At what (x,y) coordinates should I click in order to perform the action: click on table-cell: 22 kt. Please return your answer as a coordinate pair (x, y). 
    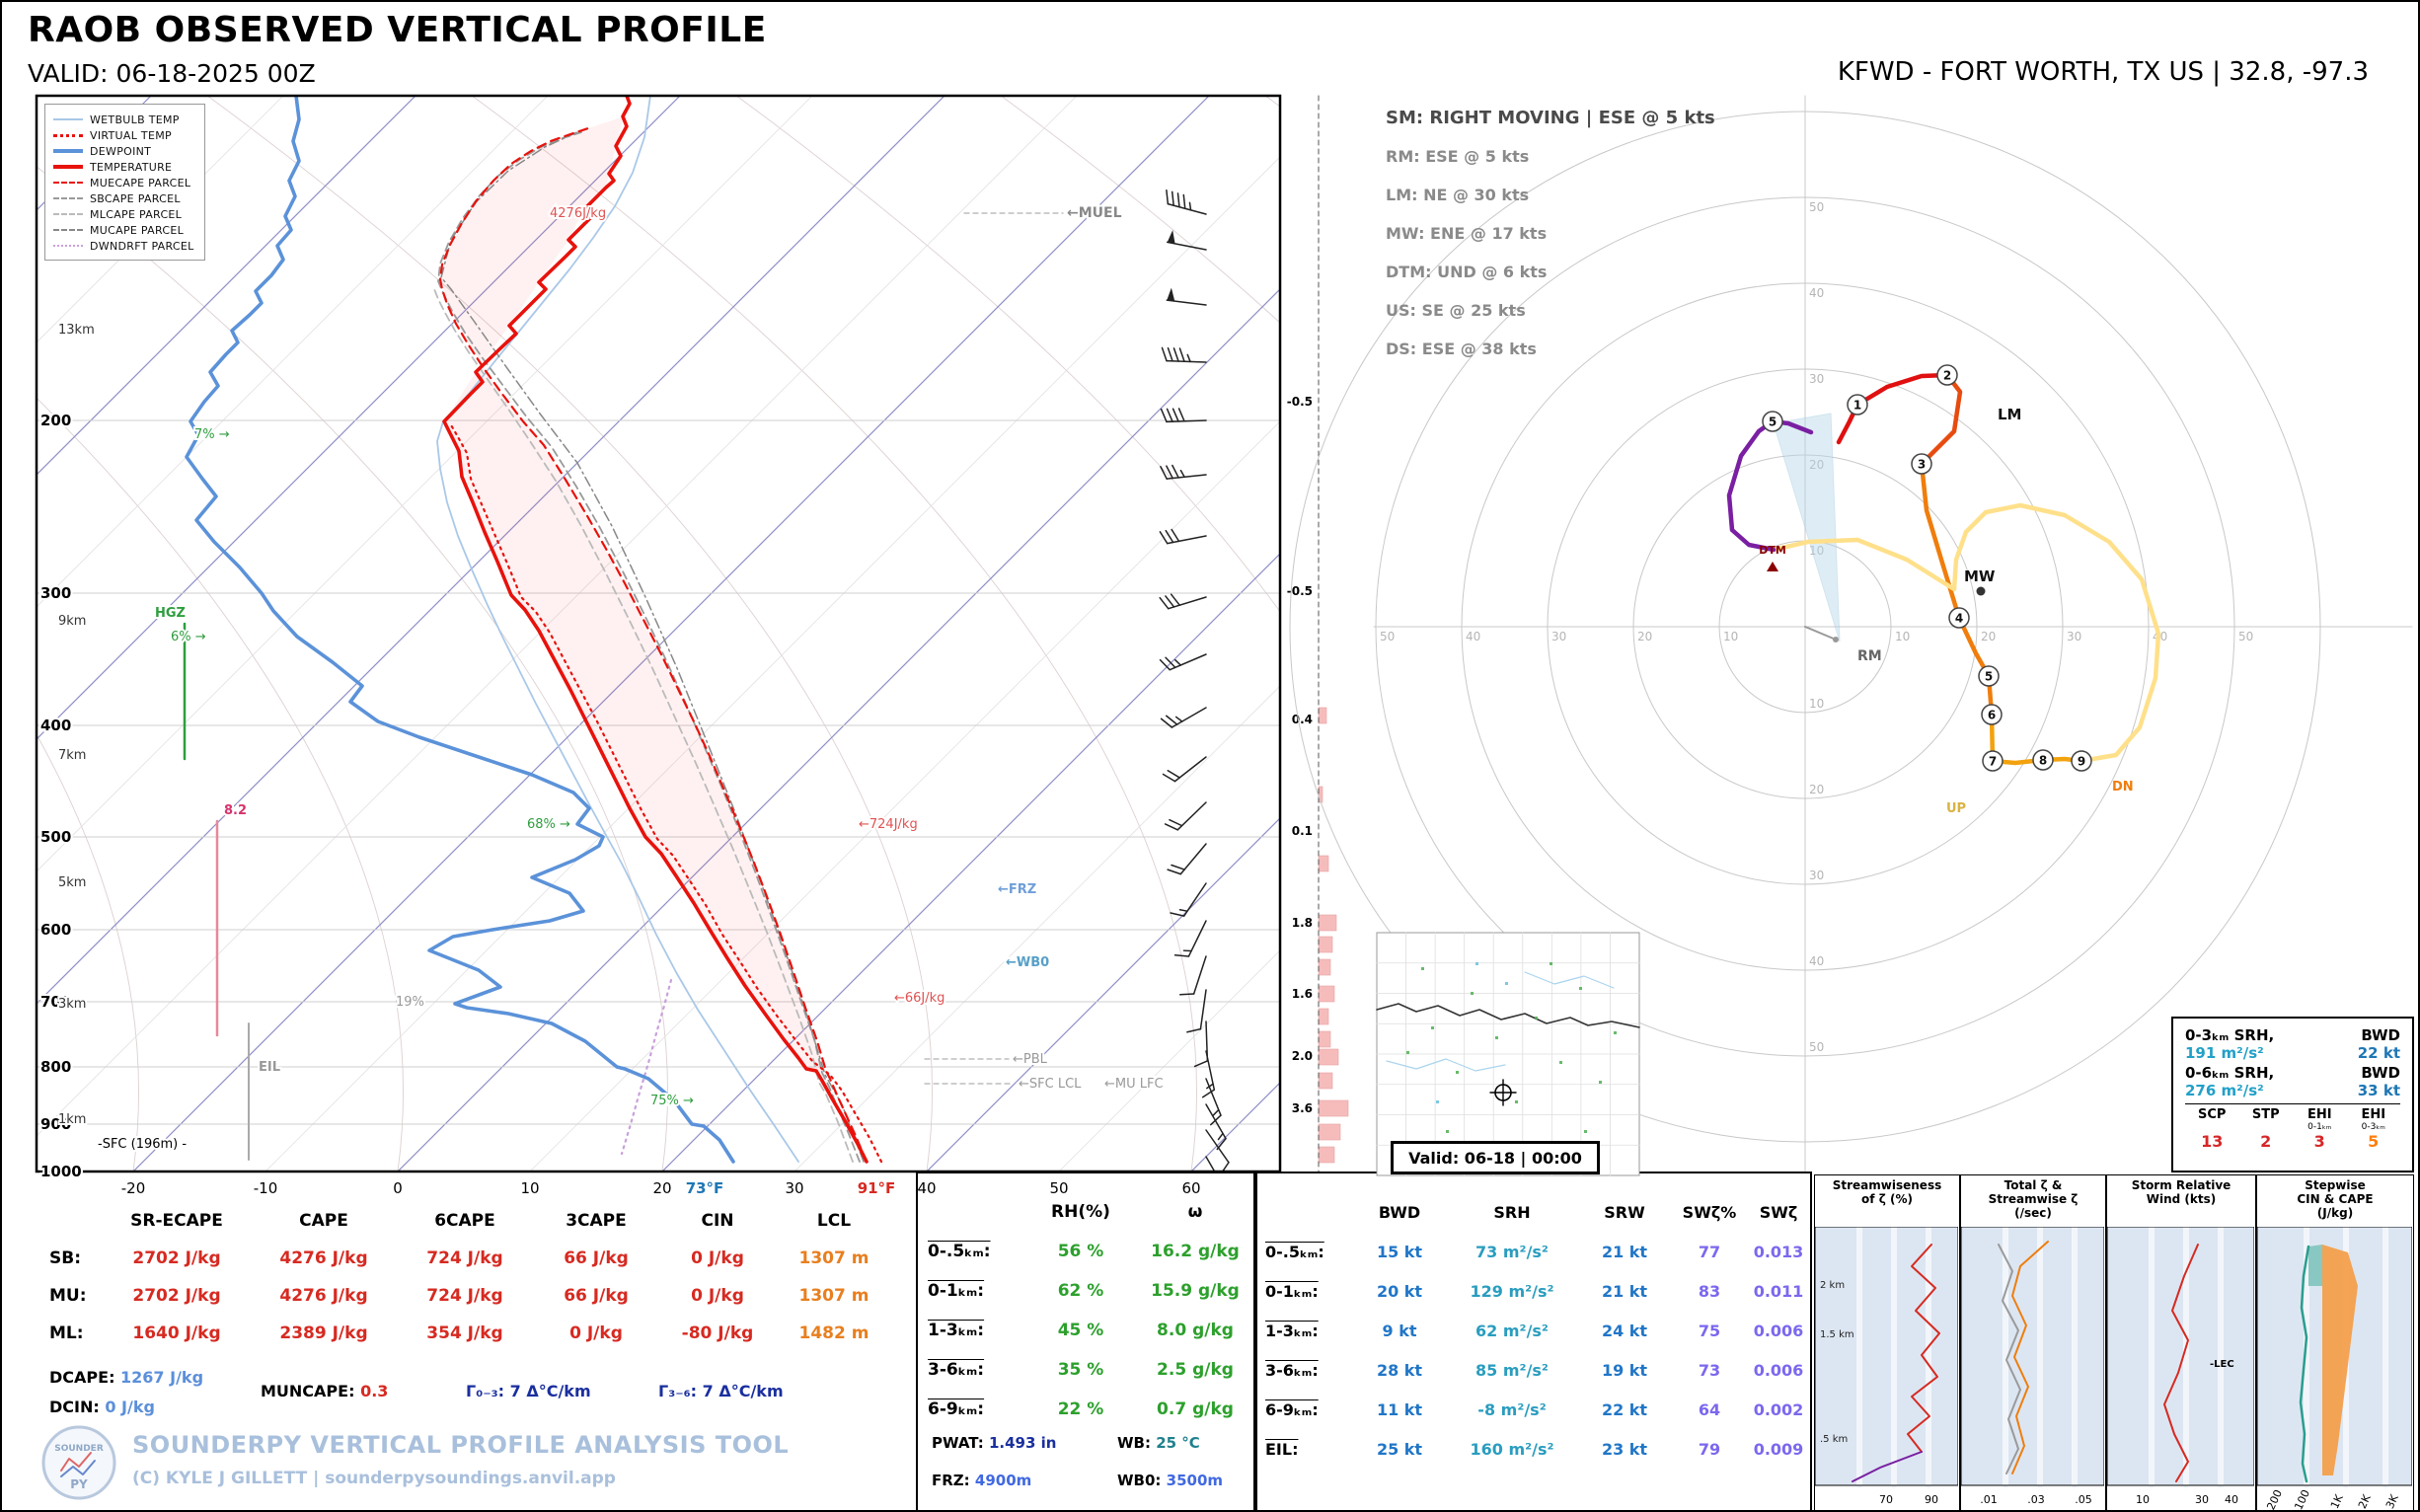
    Looking at the image, I should click on (1625, 1409).